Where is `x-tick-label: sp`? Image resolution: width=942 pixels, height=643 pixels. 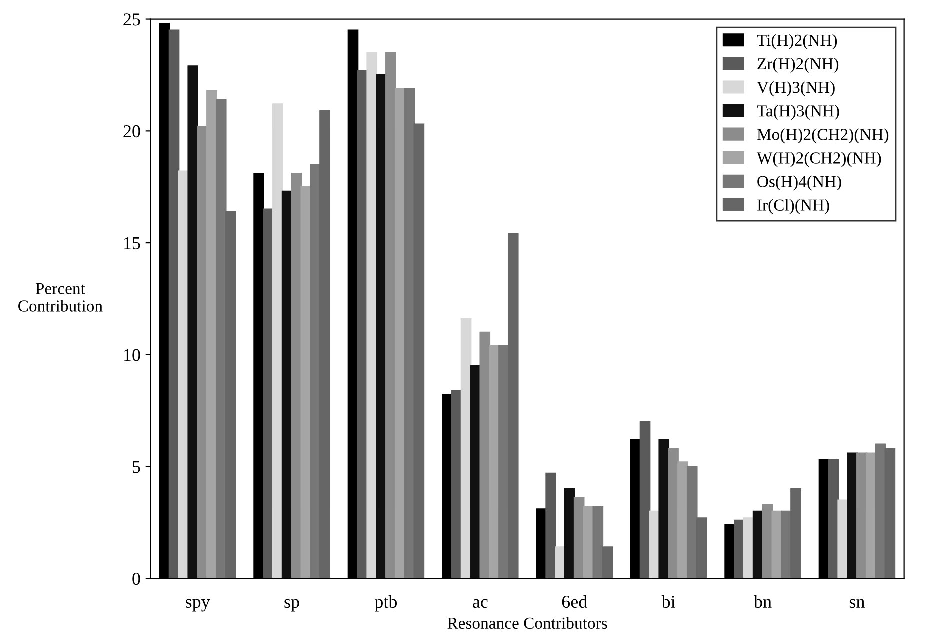 x-tick-label: sp is located at coordinates (292, 605).